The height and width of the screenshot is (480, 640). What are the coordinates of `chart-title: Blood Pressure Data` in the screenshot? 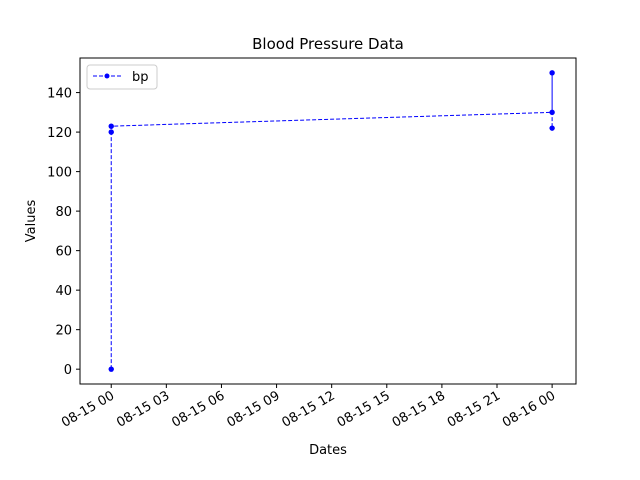 It's located at (328, 44).